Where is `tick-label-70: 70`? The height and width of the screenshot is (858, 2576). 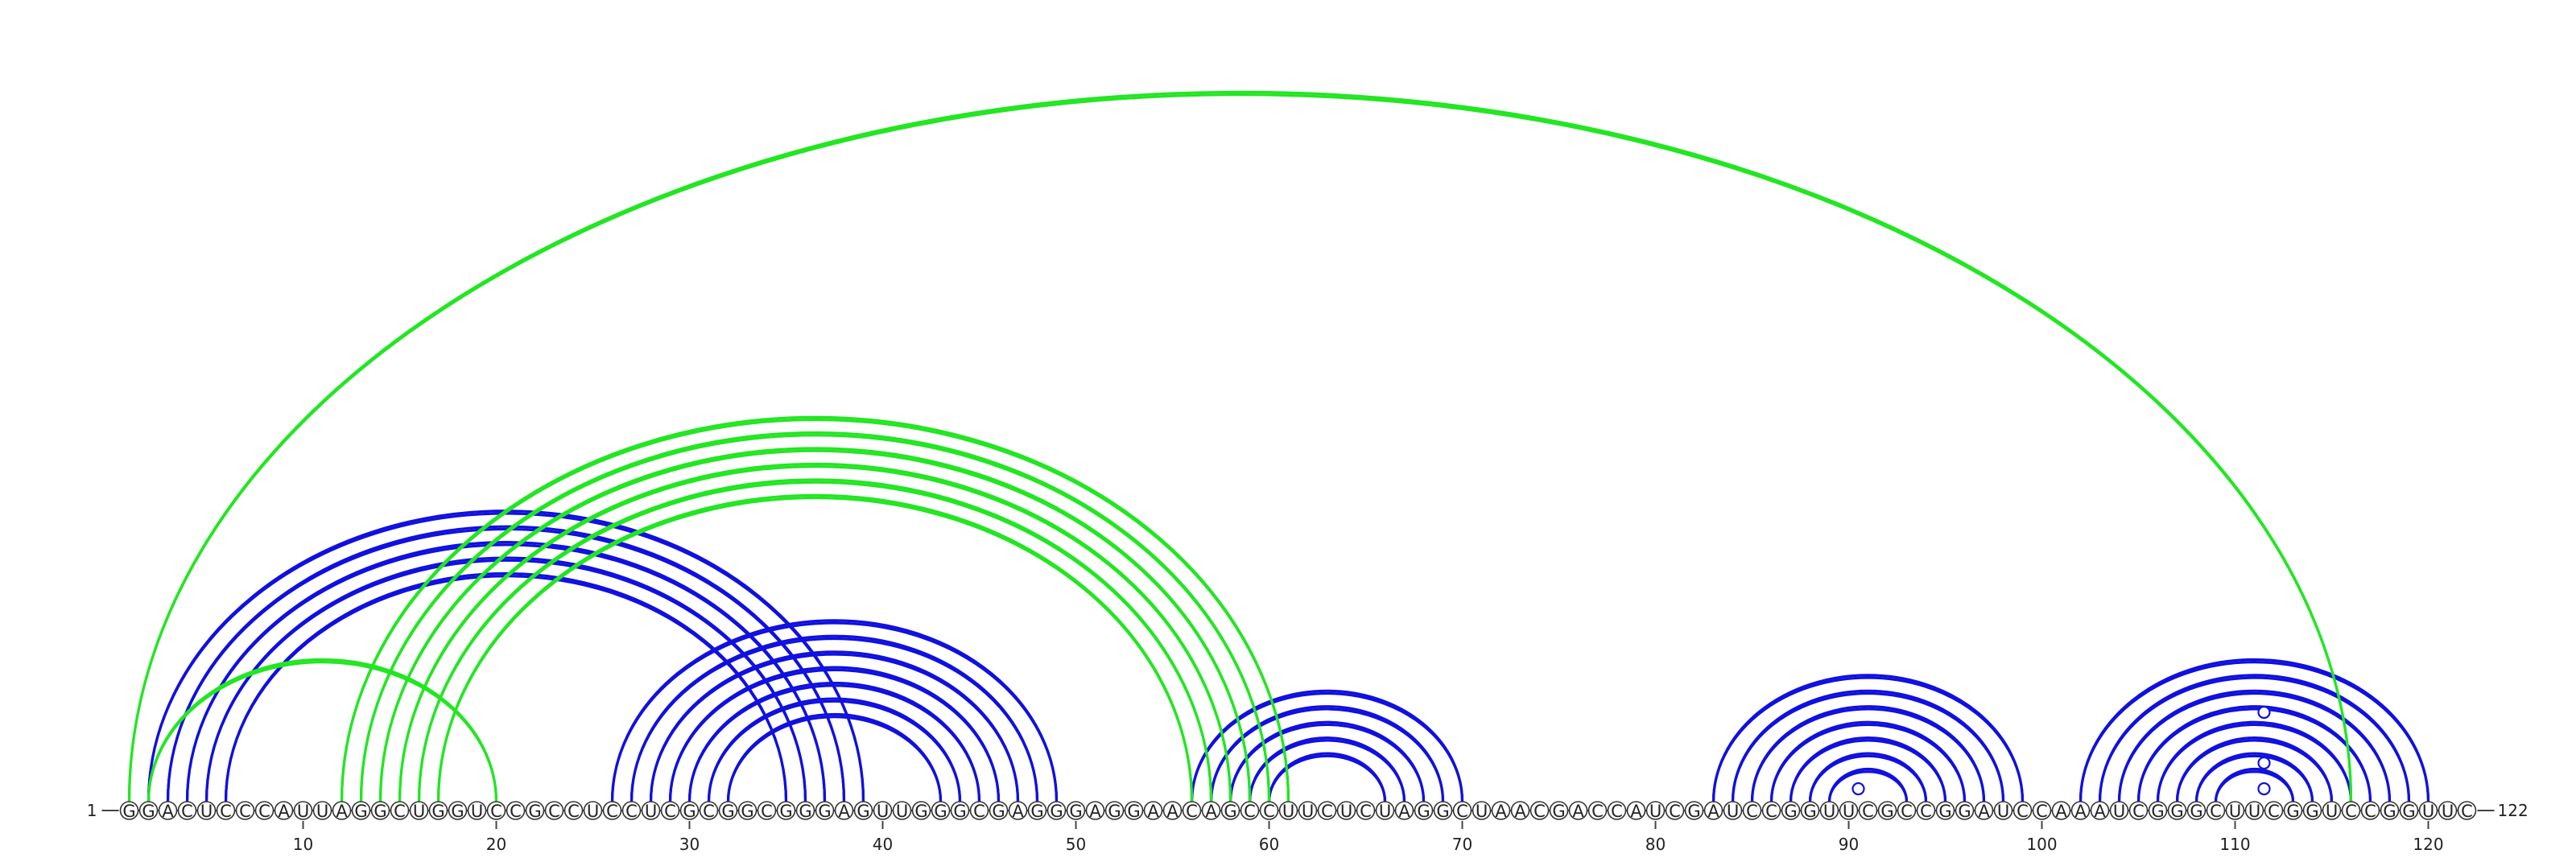 tick-label-70: 70 is located at coordinates (1462, 845).